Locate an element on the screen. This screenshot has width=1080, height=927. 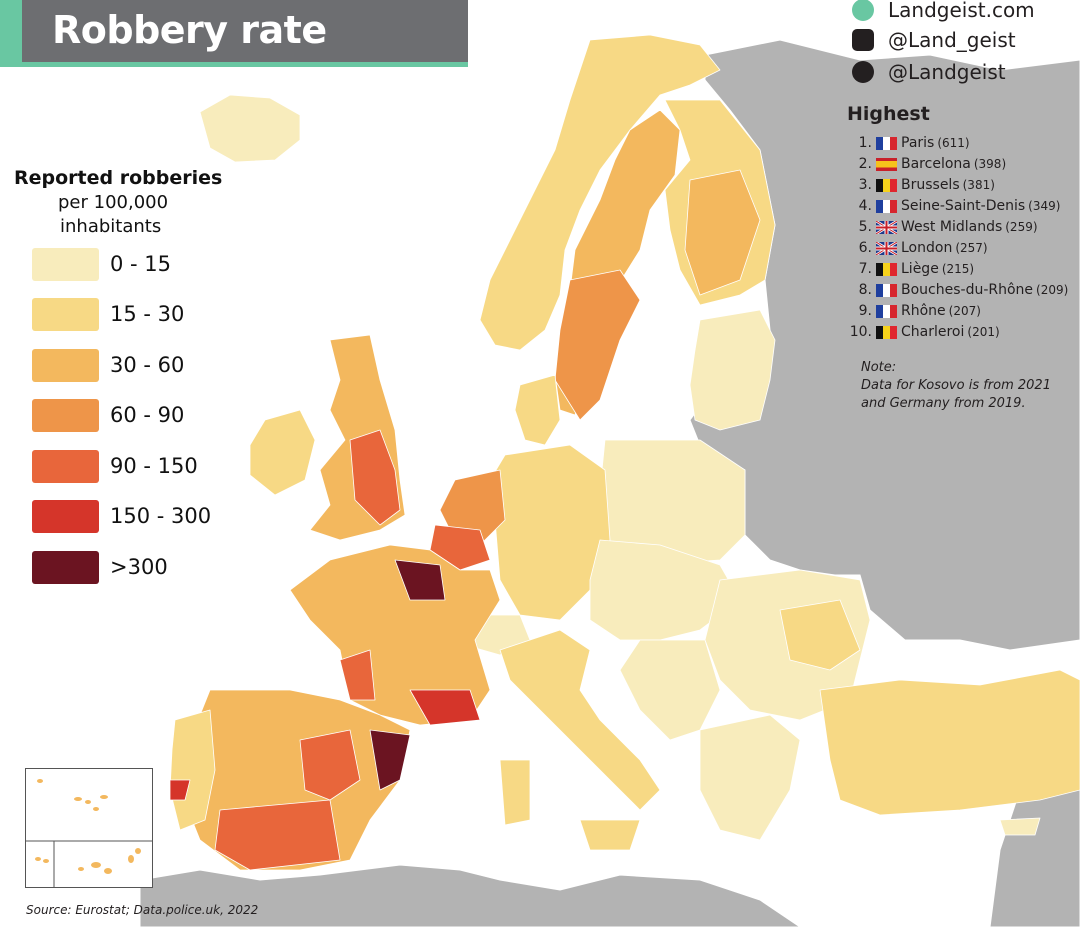
highest-item: 4. Seine-Saint-Denis (349) is located at coordinates (954, 206).